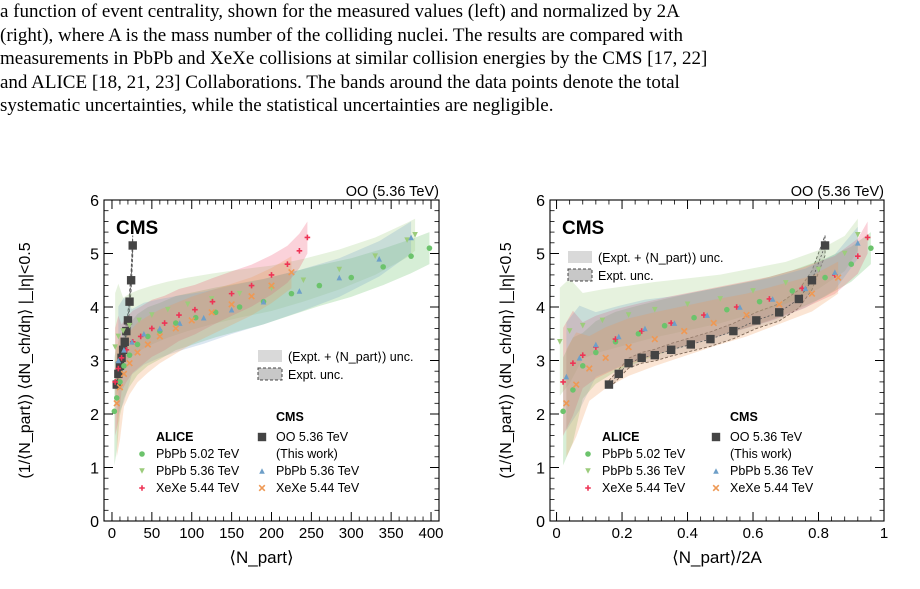 This screenshot has height=589, width=920. What do you see at coordinates (621, 437) in the screenshot?
I see `legend-title-alice: ALICE` at bounding box center [621, 437].